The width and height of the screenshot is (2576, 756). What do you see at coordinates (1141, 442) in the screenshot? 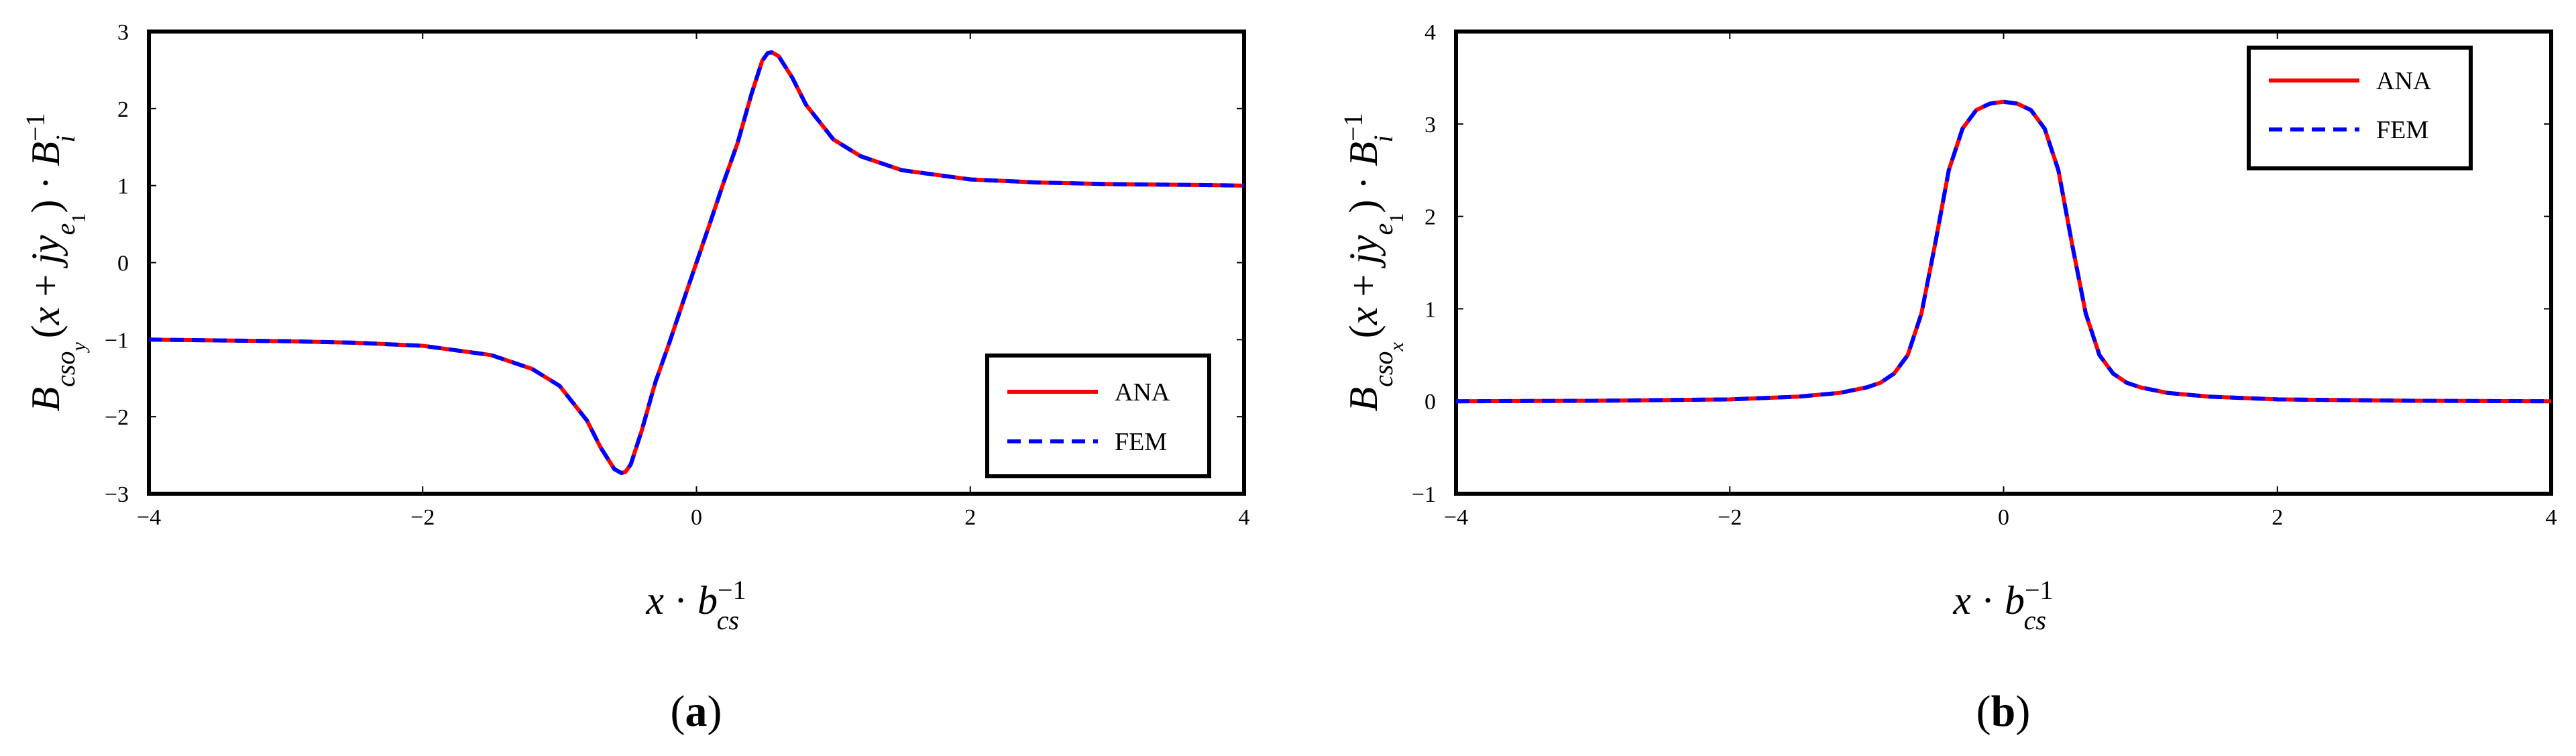
I see `legend-label-fem-a: FEM` at bounding box center [1141, 442].